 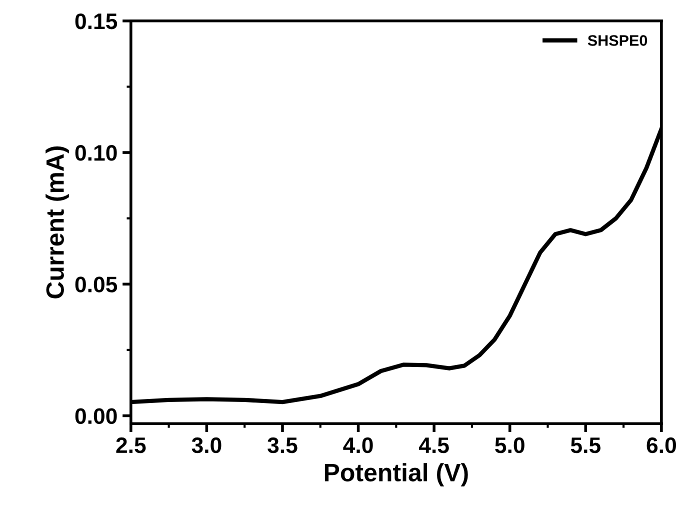 What do you see at coordinates (358, 445) in the screenshot?
I see `x-tick-label: 4.0` at bounding box center [358, 445].